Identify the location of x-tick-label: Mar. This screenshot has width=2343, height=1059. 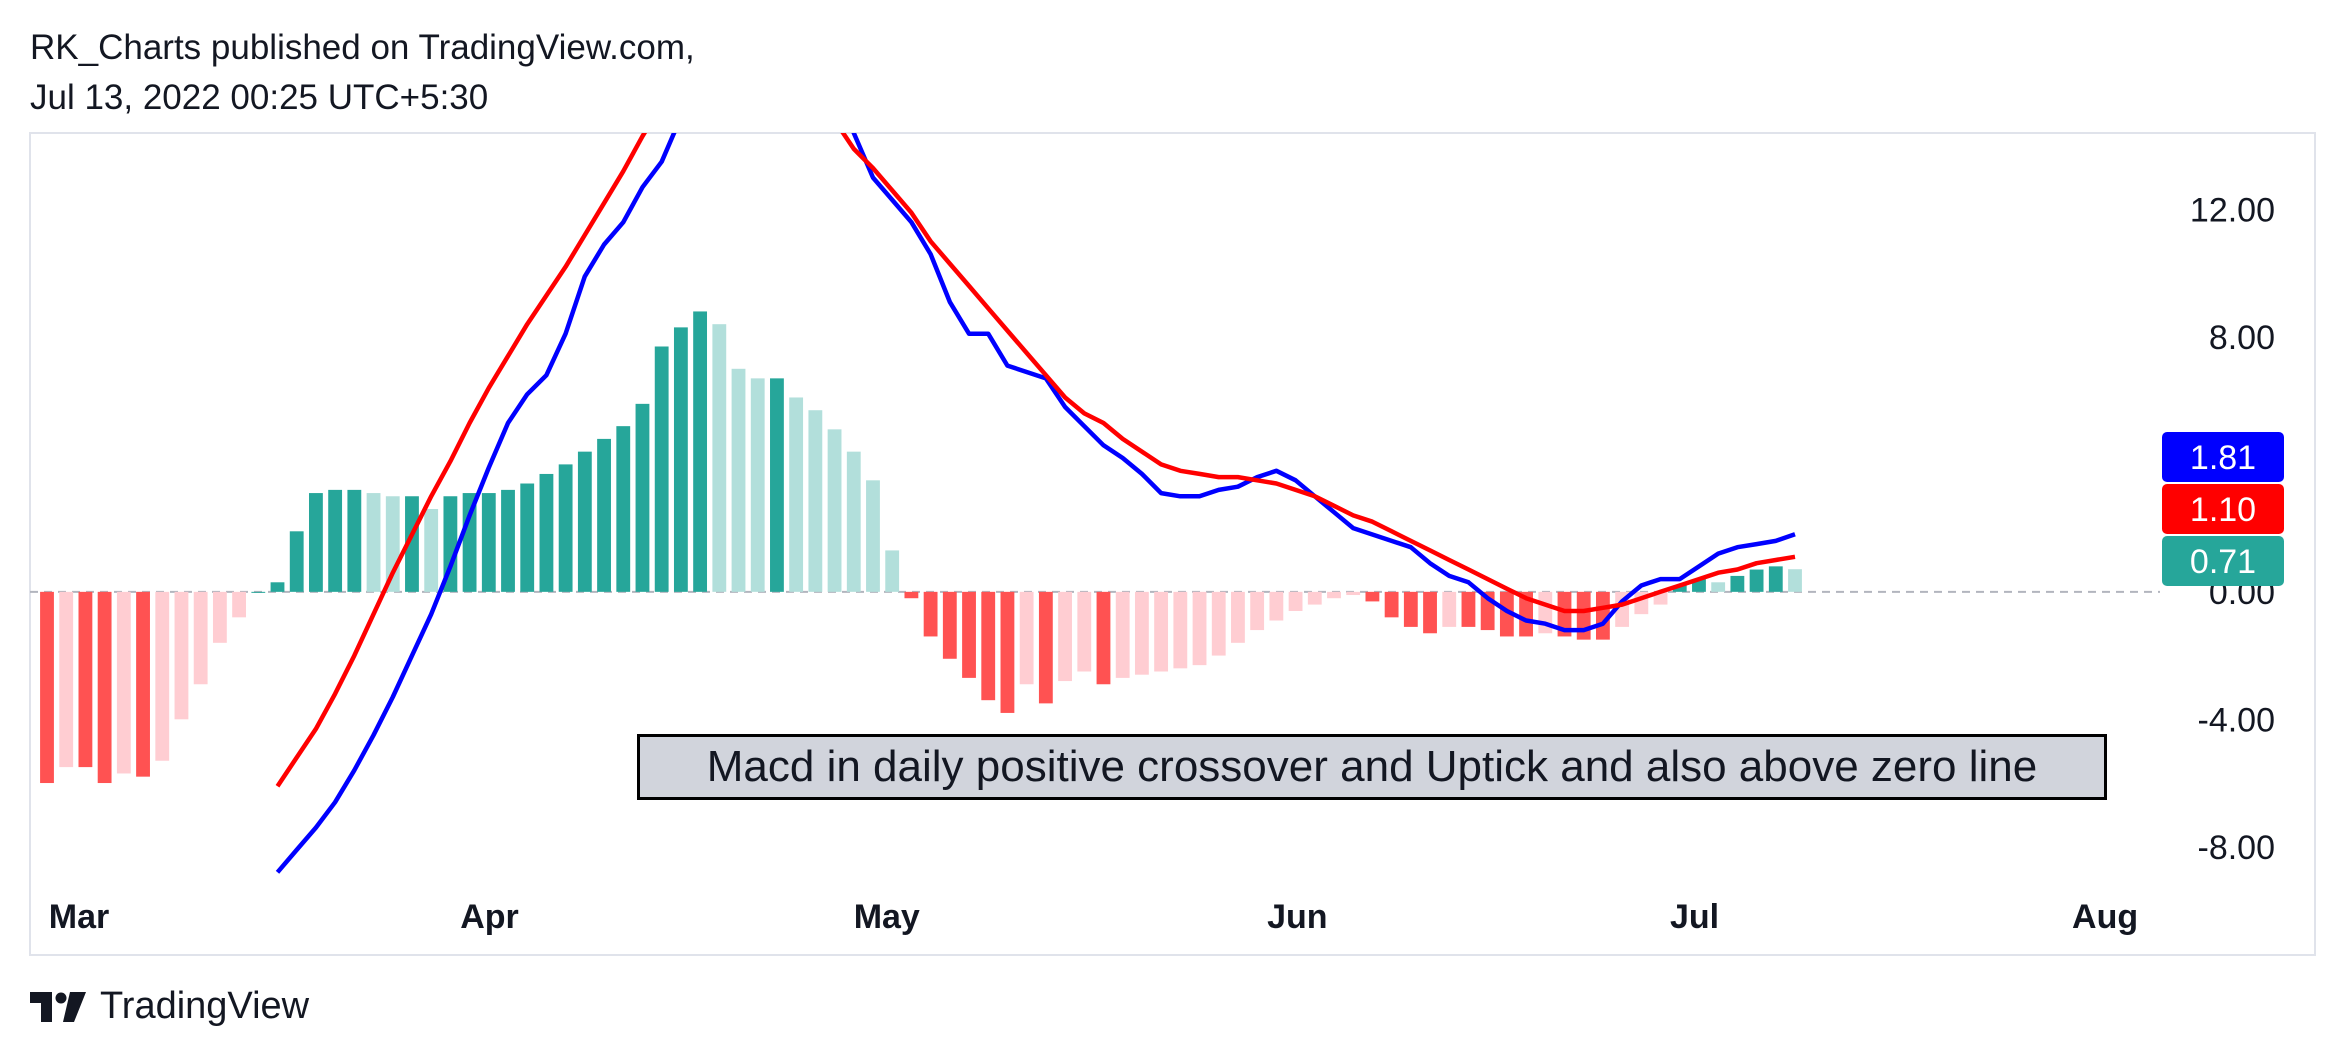
(79, 917).